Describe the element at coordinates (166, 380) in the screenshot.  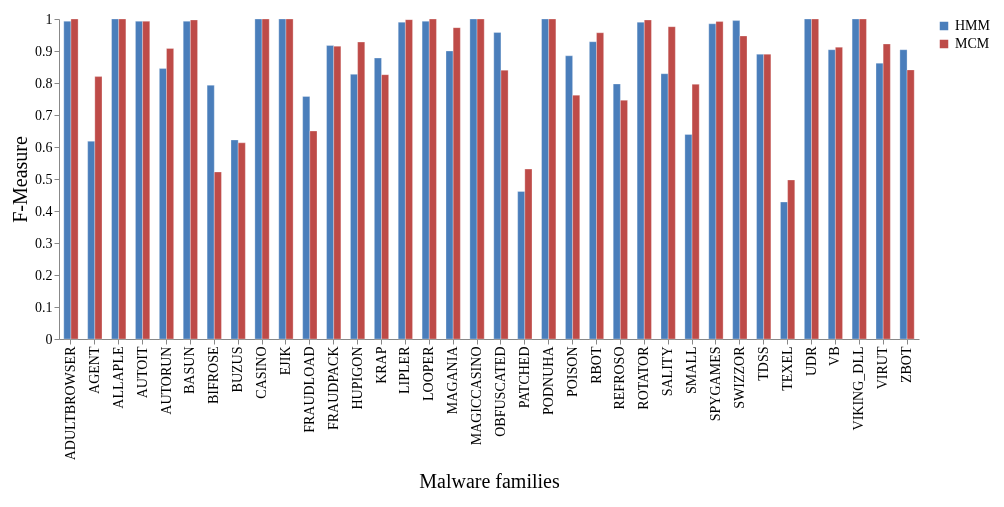
I see `x-tick-label: AUTORUN` at that location.